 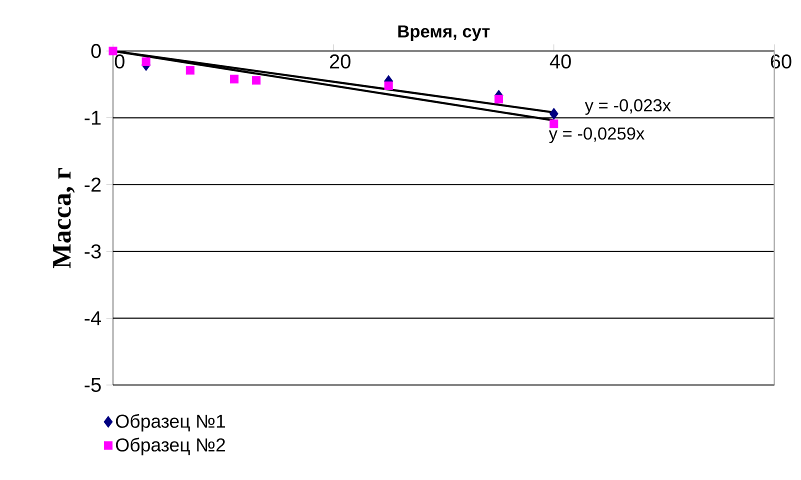 I want to click on x-axis-title: Время, сут, so click(x=444, y=33).